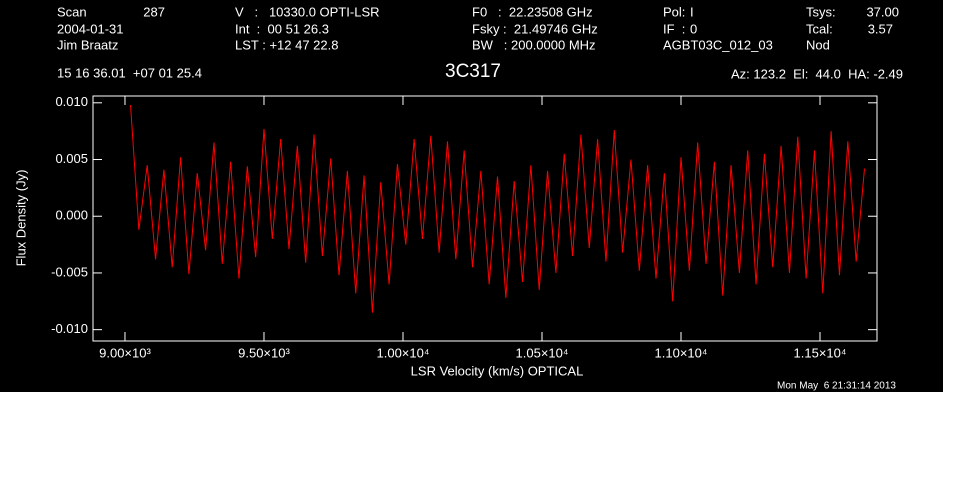 The width and height of the screenshot is (962, 490). What do you see at coordinates (836, 386) in the screenshot?
I see `timestamp: Mon May 6 21:31:14 2013` at bounding box center [836, 386].